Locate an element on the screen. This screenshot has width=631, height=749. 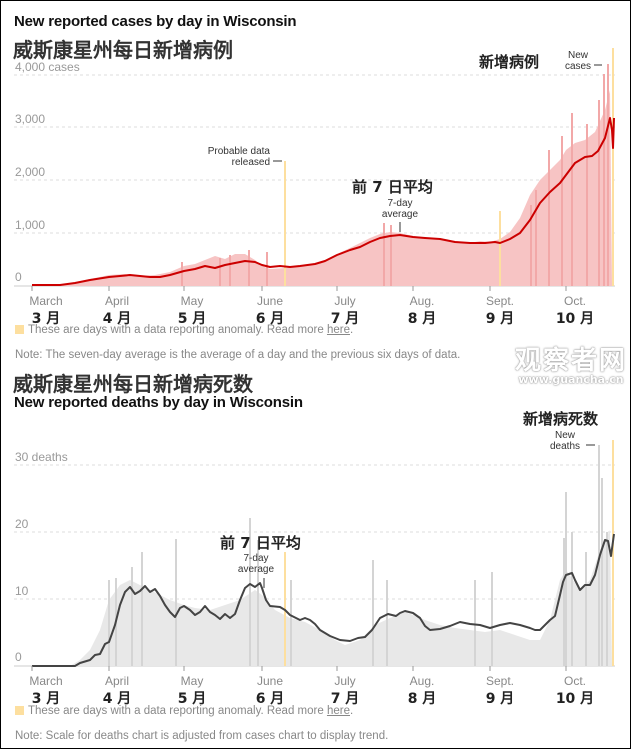
deaths-month-aug: Aug. is located at coordinates (422, 681).